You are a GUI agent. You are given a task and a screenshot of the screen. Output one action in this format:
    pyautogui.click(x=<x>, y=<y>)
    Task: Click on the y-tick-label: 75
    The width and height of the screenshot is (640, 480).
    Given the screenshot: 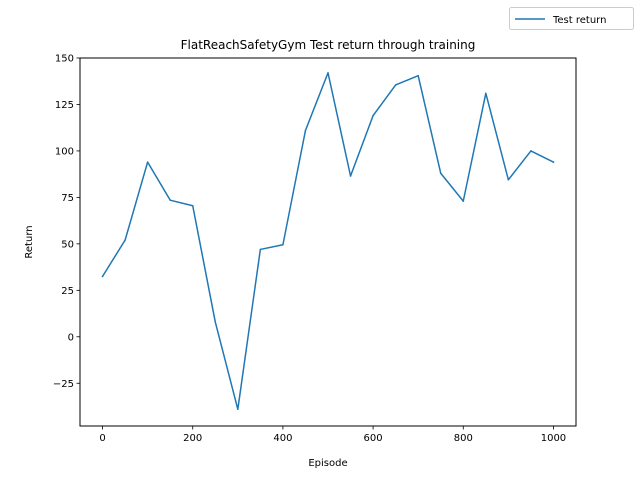 What is the action you would take?
    pyautogui.click(x=67, y=198)
    